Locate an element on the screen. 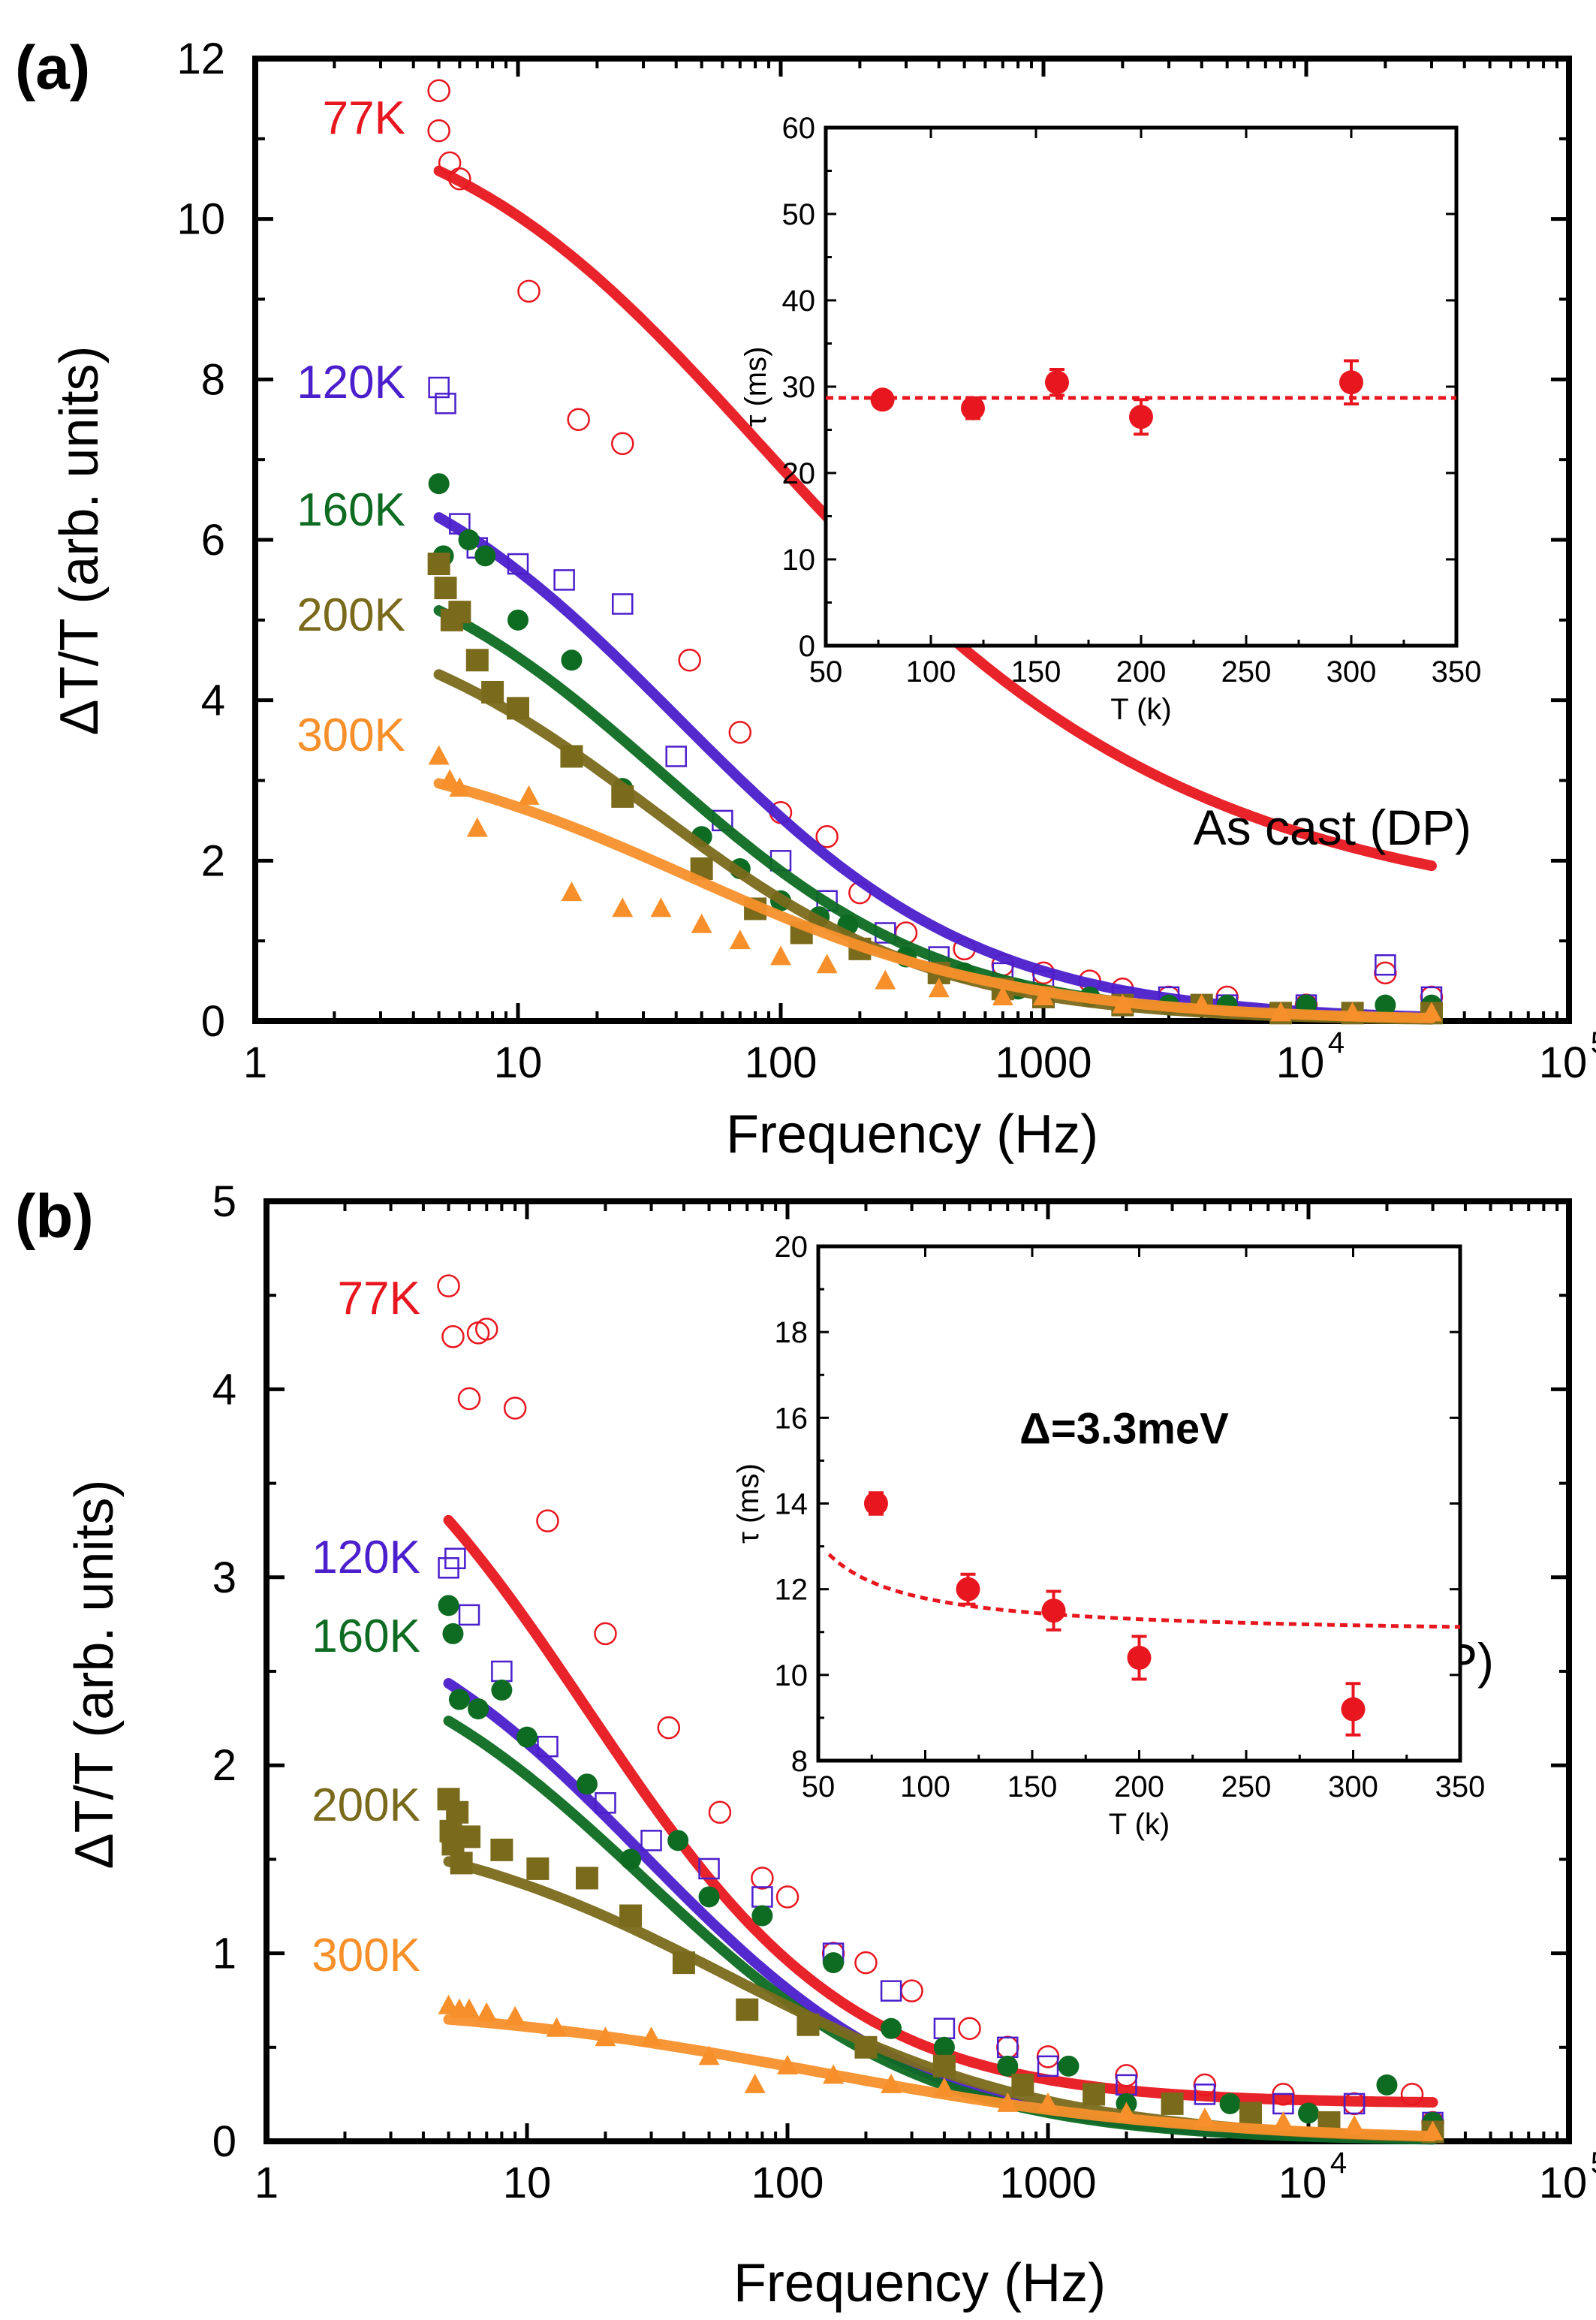  y-tick-label: 8 is located at coordinates (213, 379).